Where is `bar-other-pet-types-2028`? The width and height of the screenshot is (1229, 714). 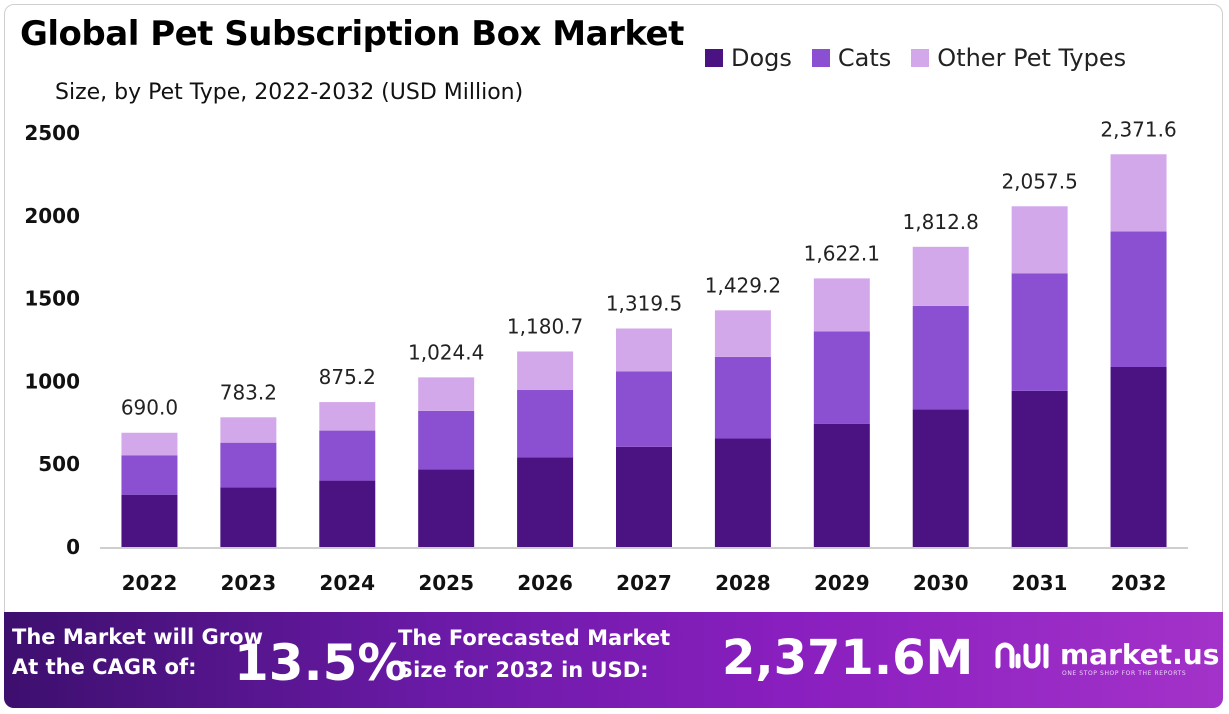 bar-other-pet-types-2028 is located at coordinates (742, 333).